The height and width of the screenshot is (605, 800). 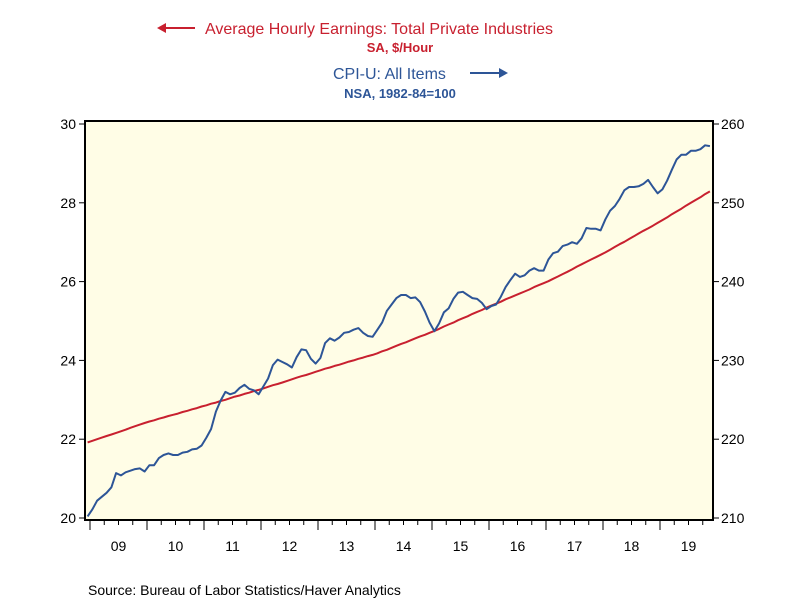 I want to click on x-tick-label: 10, so click(x=176, y=546).